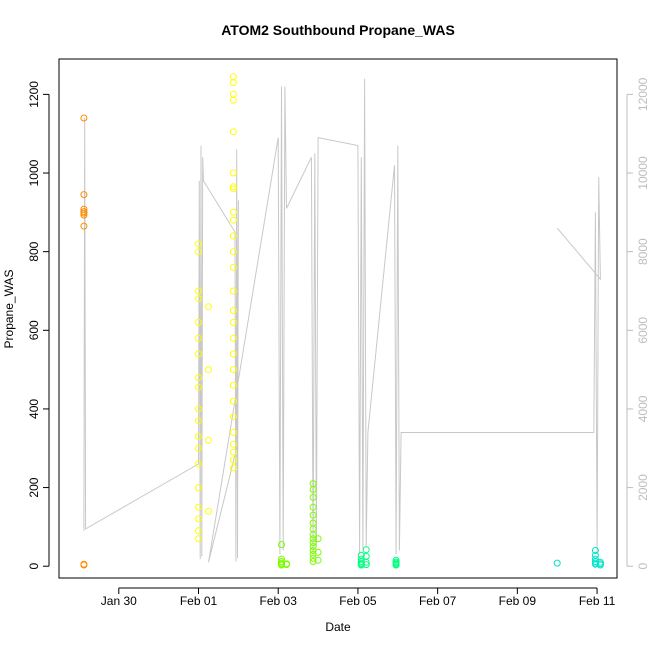 This screenshot has height=650, width=650. I want to click on y-axis: 0 200 400 600 800 1000 1200, so click(38, 325).